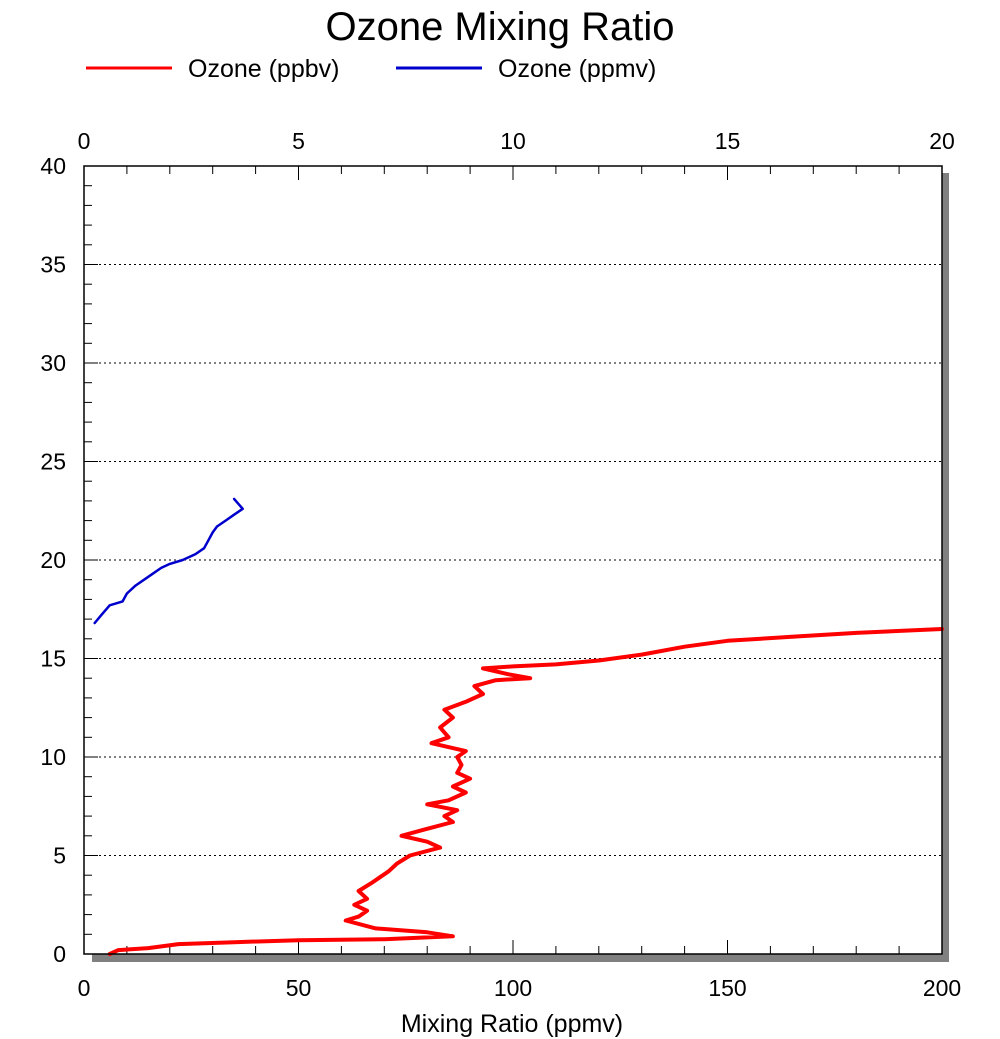 This screenshot has height=1039, width=1000. What do you see at coordinates (84, 988) in the screenshot?
I see `x-bottom-tick-label: 0` at bounding box center [84, 988].